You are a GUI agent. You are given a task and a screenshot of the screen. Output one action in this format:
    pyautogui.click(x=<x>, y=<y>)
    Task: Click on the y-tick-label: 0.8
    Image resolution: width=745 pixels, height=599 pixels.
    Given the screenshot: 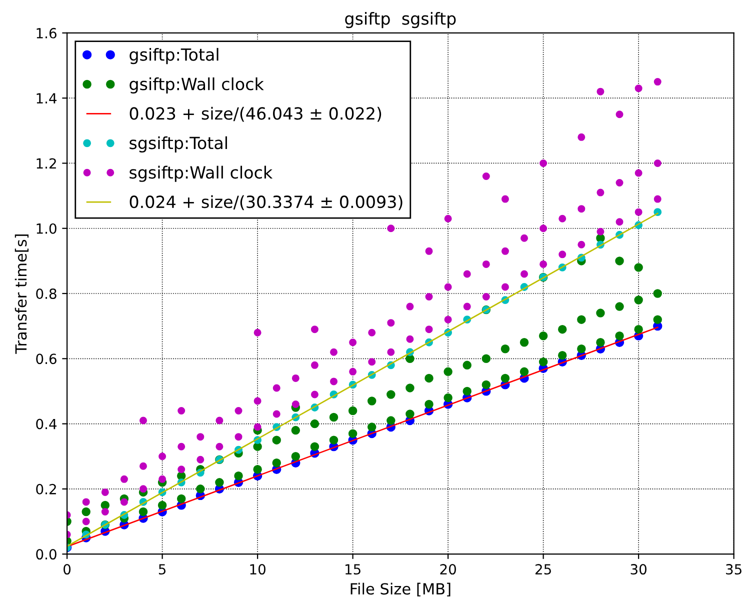 What is the action you would take?
    pyautogui.click(x=46, y=293)
    